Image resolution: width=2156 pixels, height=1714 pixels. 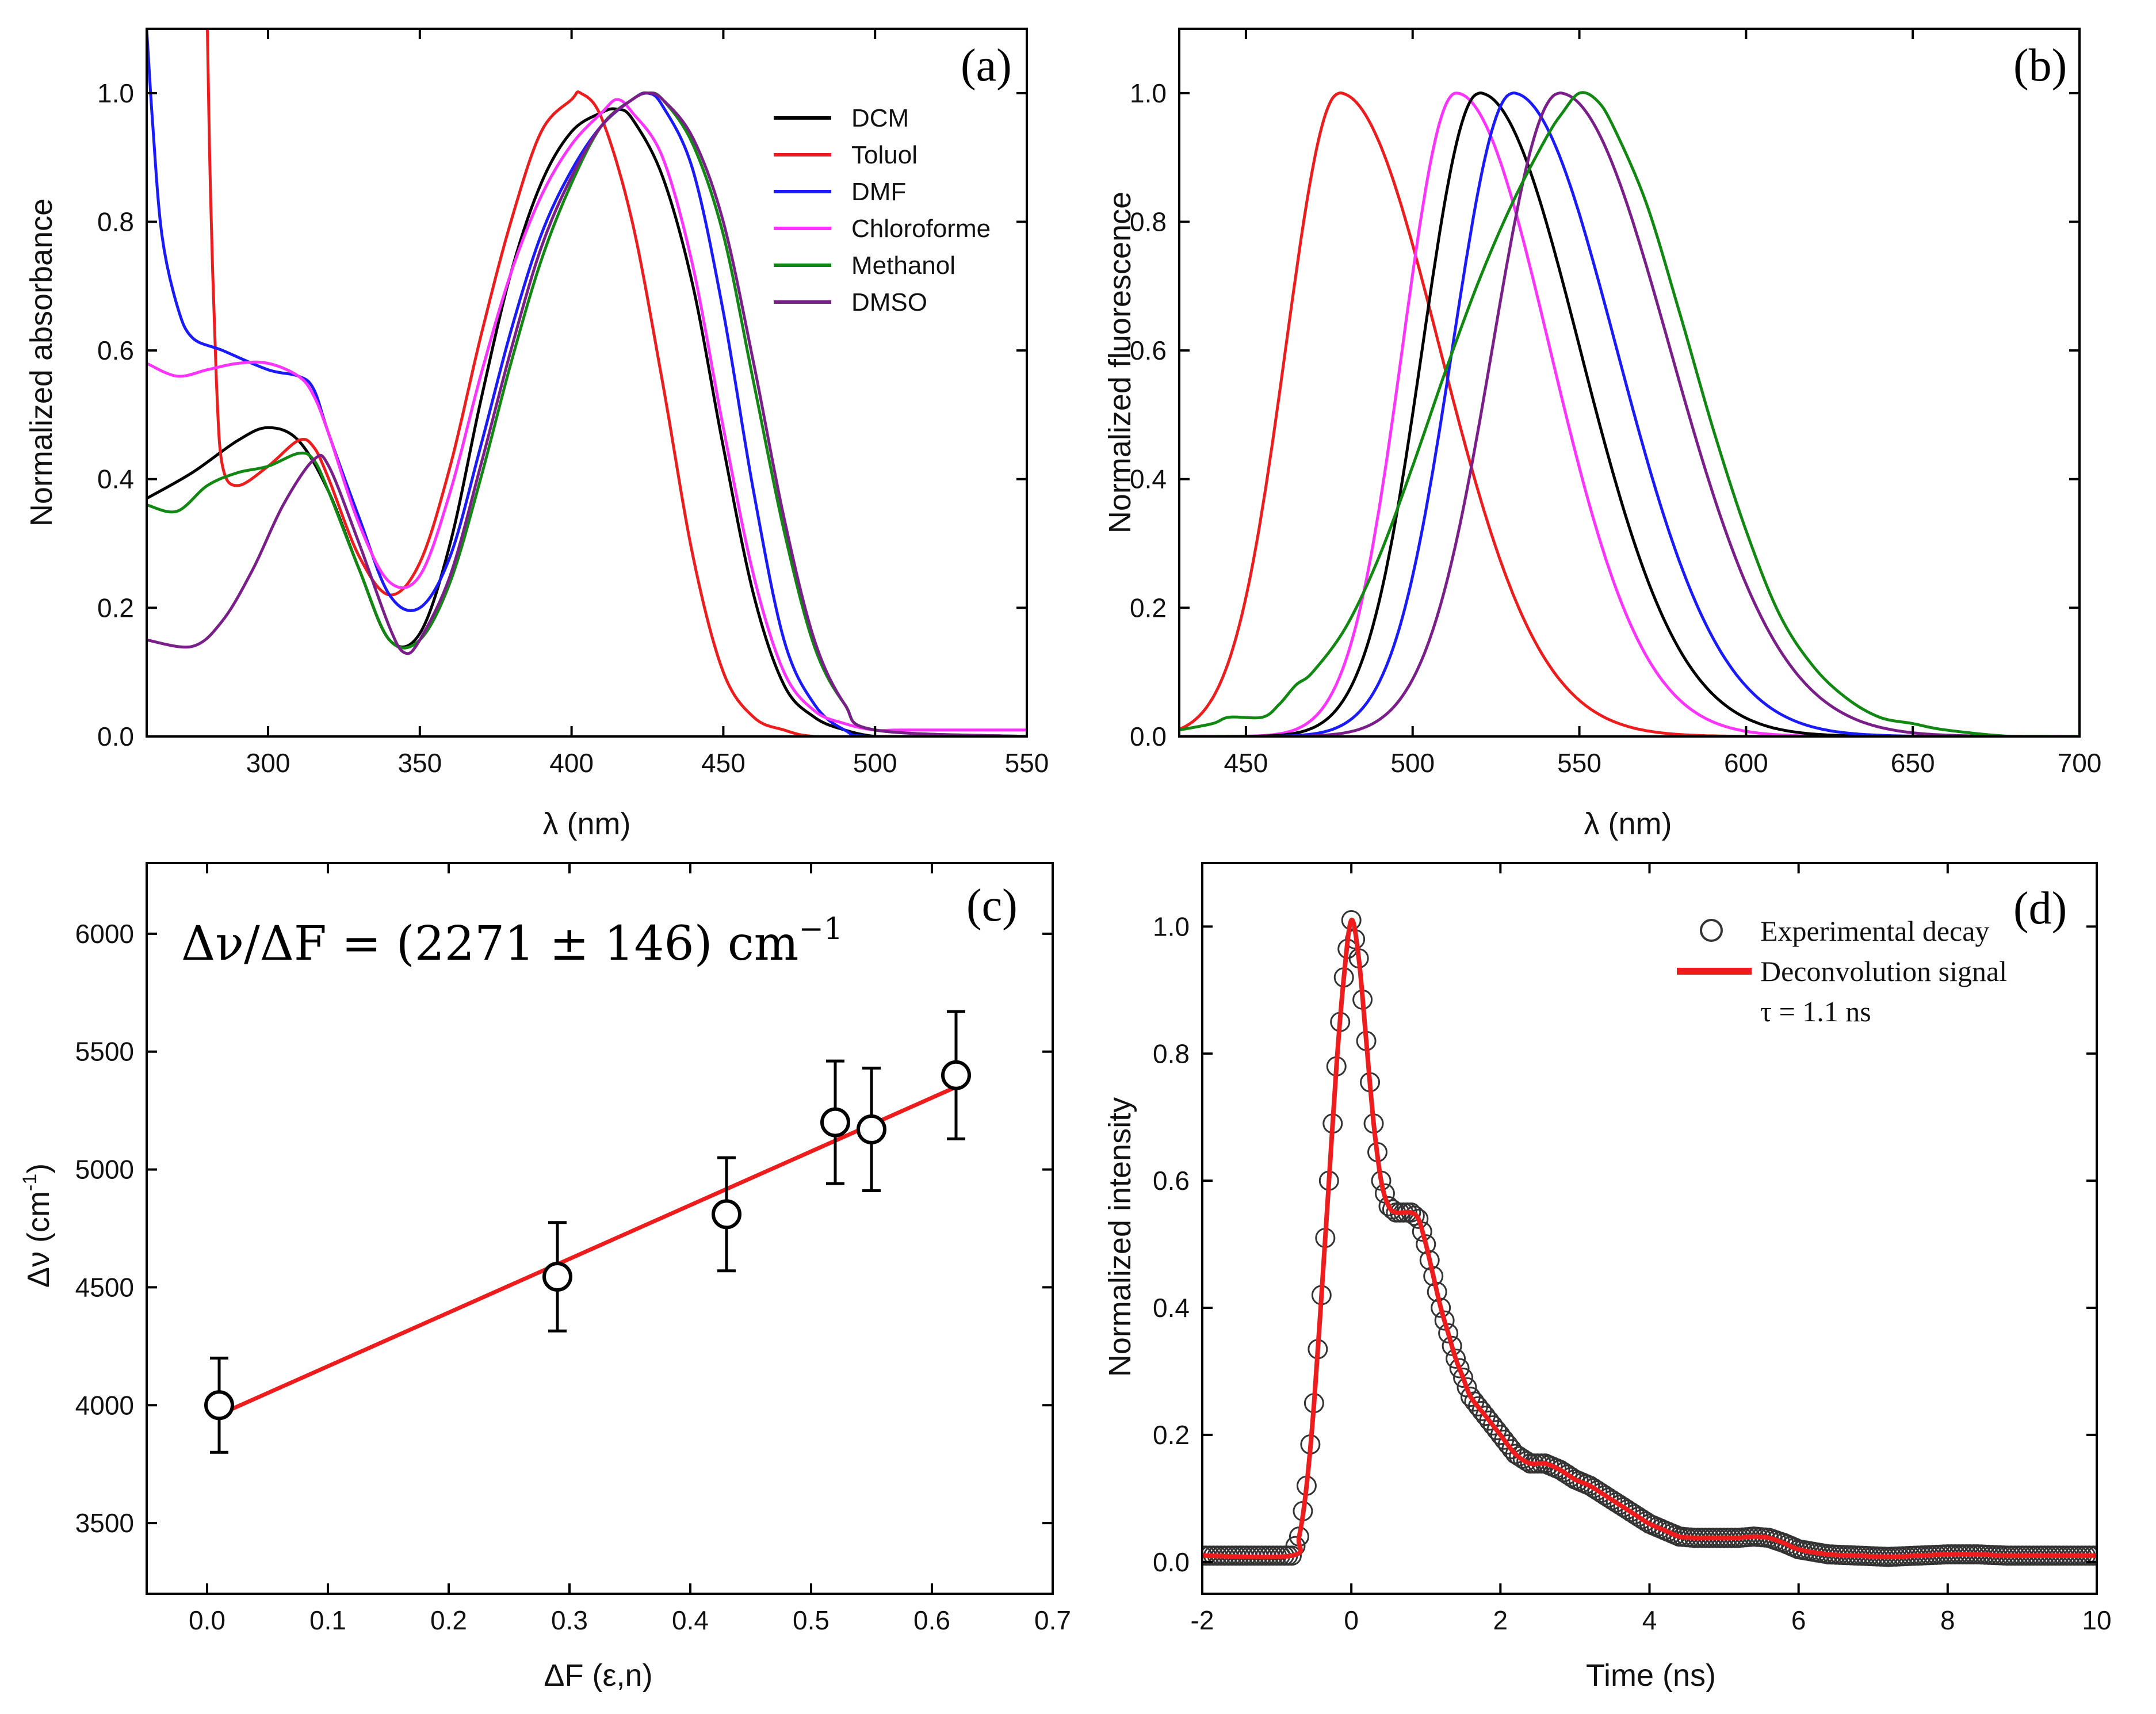 I want to click on legend-a-label-dmf: DMF, so click(x=878, y=192).